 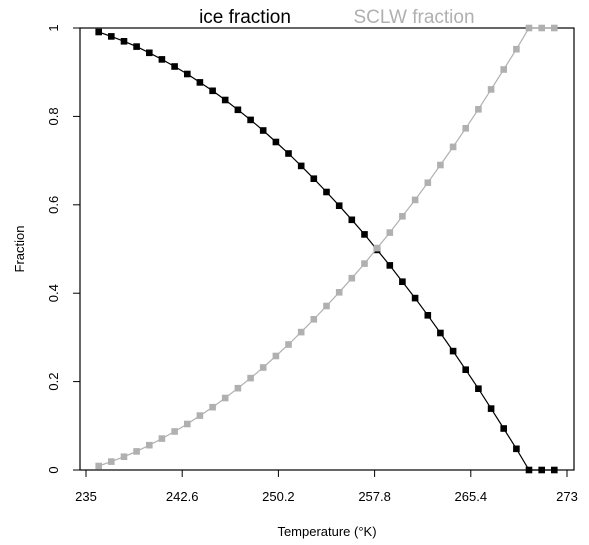 What do you see at coordinates (53, 293) in the screenshot?
I see `y-tick-label: 0.4` at bounding box center [53, 293].